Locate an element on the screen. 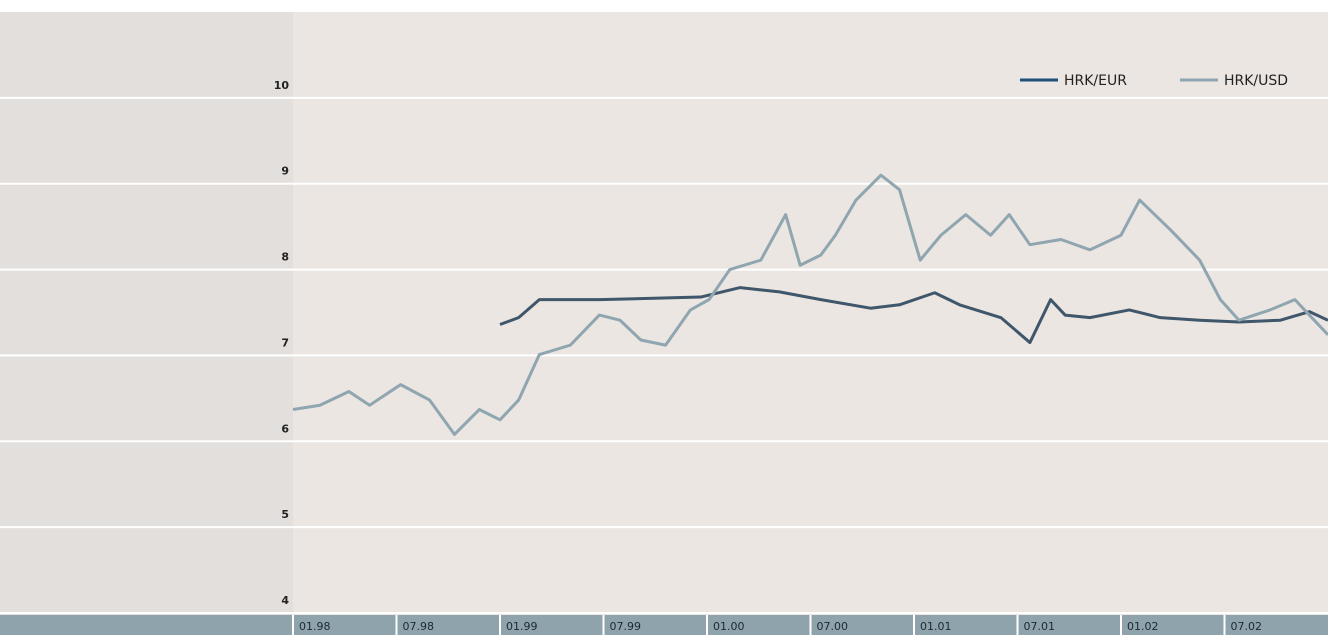  x-tick-label: 01.01 is located at coordinates (936, 626).